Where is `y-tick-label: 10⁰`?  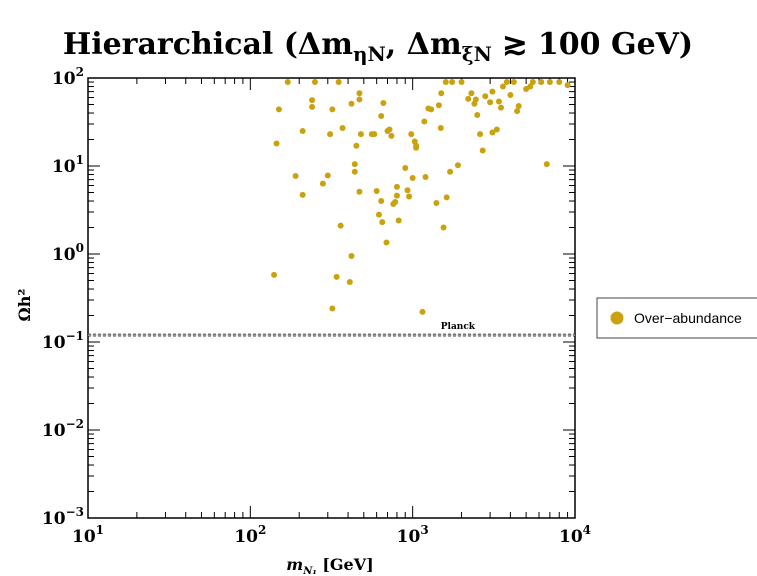
y-tick-label: 10⁰ is located at coordinates (68, 253).